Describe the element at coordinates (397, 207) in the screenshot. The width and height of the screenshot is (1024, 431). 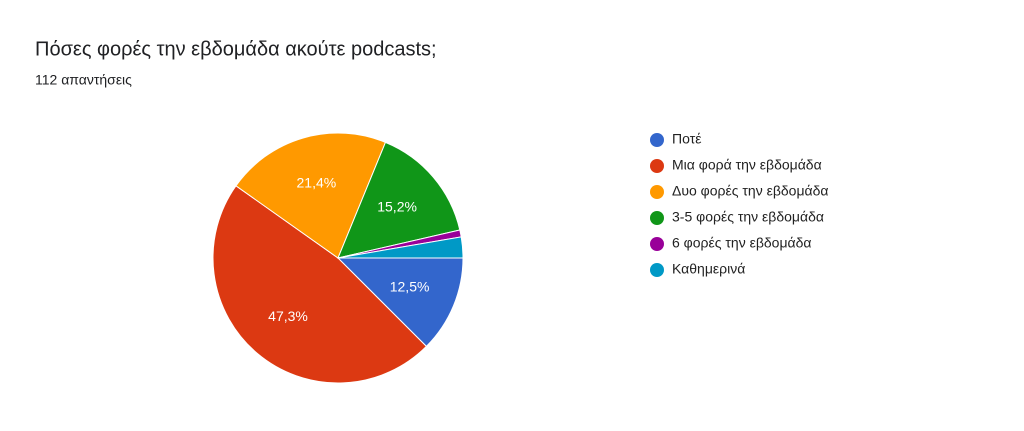
I see `slice-label: 15,2%` at that location.